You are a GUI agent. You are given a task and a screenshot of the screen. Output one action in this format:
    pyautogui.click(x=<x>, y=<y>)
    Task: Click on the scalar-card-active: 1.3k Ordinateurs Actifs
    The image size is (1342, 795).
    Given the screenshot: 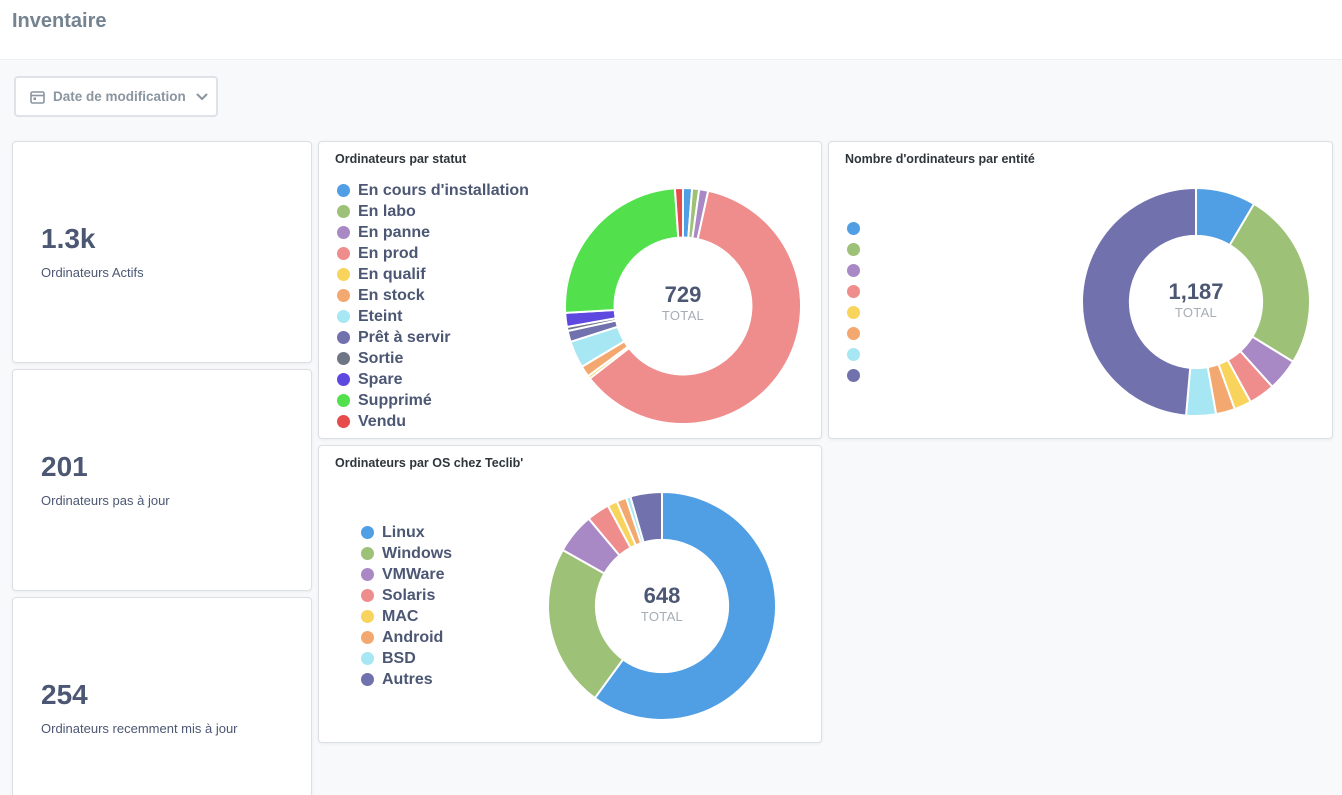 What is the action you would take?
    pyautogui.click(x=162, y=252)
    